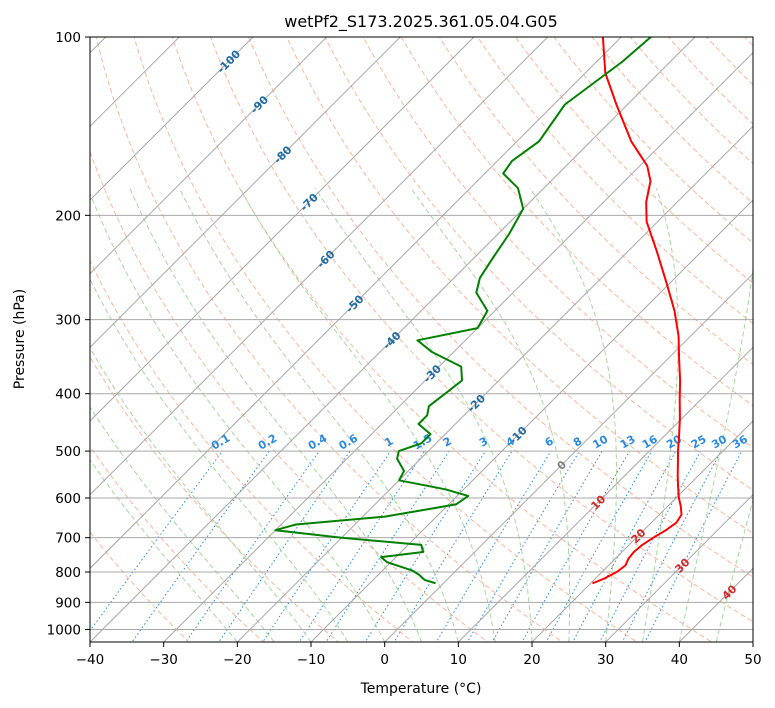 The image size is (775, 708). What do you see at coordinates (384, 660) in the screenshot?
I see `x-tick-label: 0` at bounding box center [384, 660].